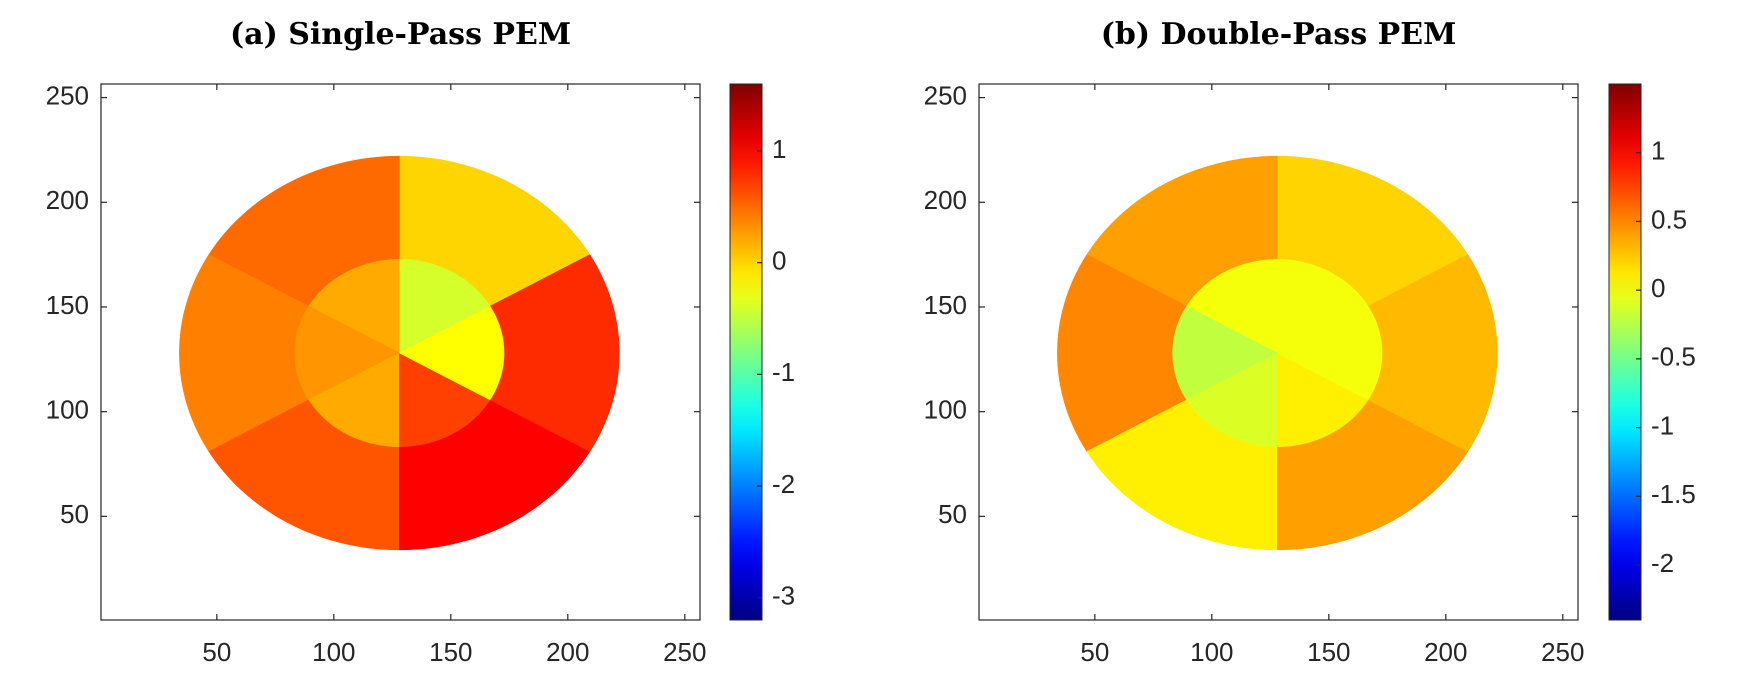  I want to click on colorbar-tick-label: -0.5, so click(1673, 357).